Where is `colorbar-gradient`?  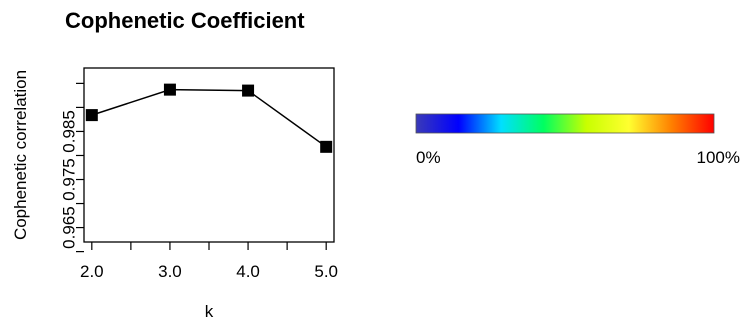
colorbar-gradient is located at coordinates (565, 123).